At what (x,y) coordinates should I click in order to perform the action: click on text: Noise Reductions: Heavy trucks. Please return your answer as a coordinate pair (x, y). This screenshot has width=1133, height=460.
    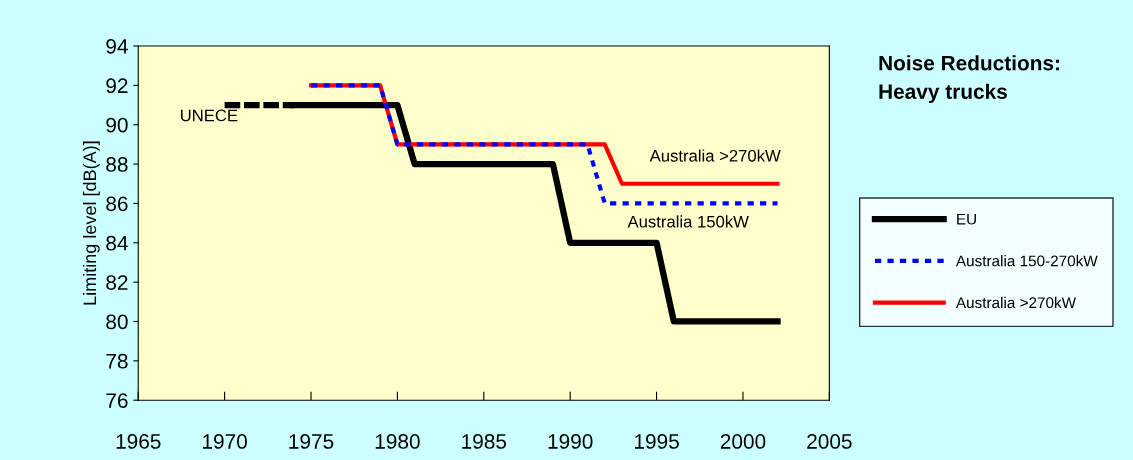
    Looking at the image, I should click on (969, 79).